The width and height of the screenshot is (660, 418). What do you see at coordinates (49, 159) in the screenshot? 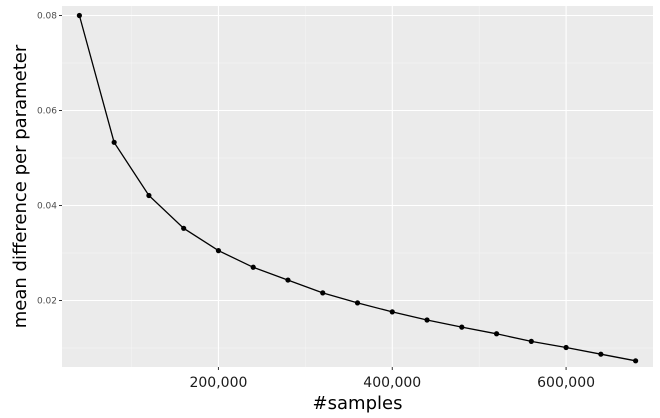
I see `y-axis: 0.02 0.04 0.06 0.08` at bounding box center [49, 159].